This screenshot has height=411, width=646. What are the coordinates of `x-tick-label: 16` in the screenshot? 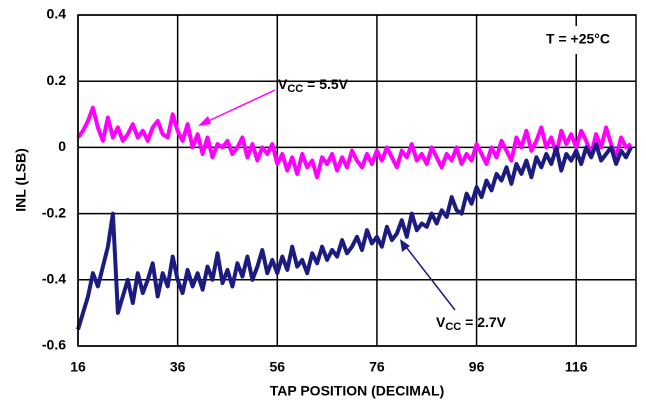 It's located at (78, 367).